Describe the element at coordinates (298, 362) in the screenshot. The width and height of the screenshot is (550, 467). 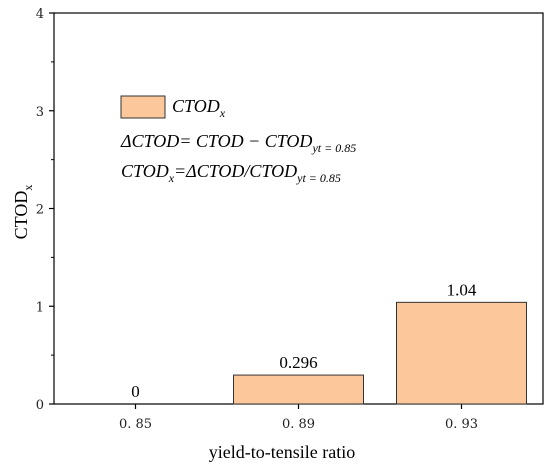
I see `bar-value-label: 0.296` at that location.